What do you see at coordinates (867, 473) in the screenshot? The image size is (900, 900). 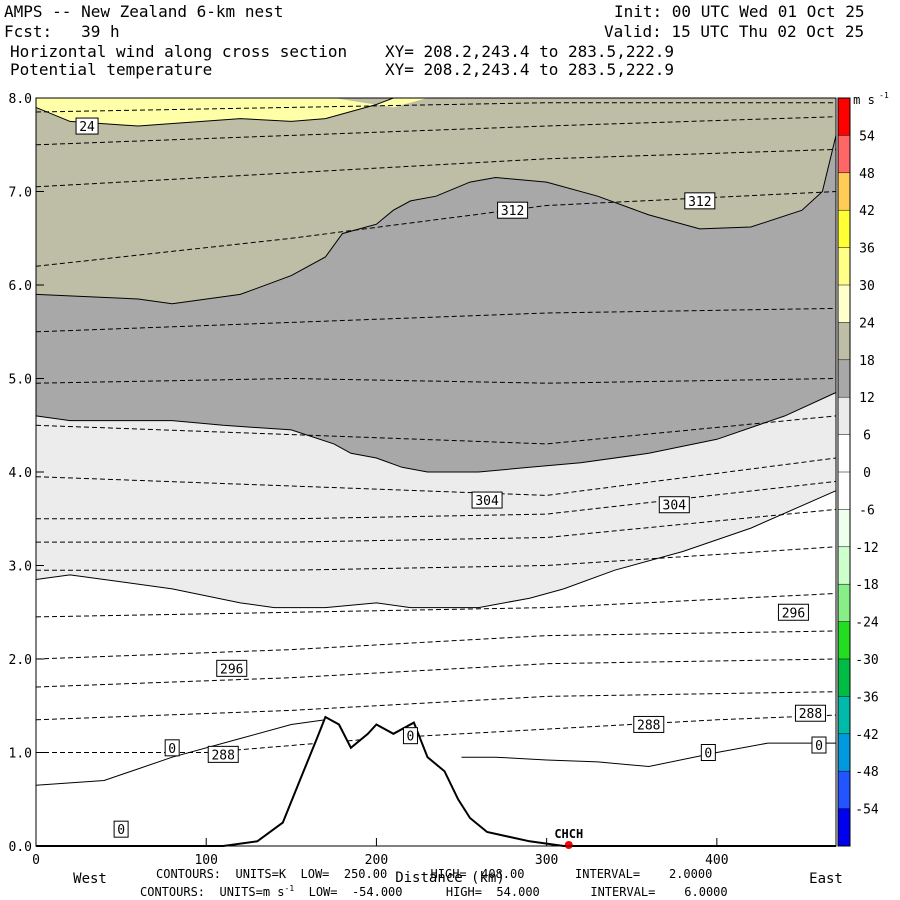 I see `colorbar-label: 0` at bounding box center [867, 473].